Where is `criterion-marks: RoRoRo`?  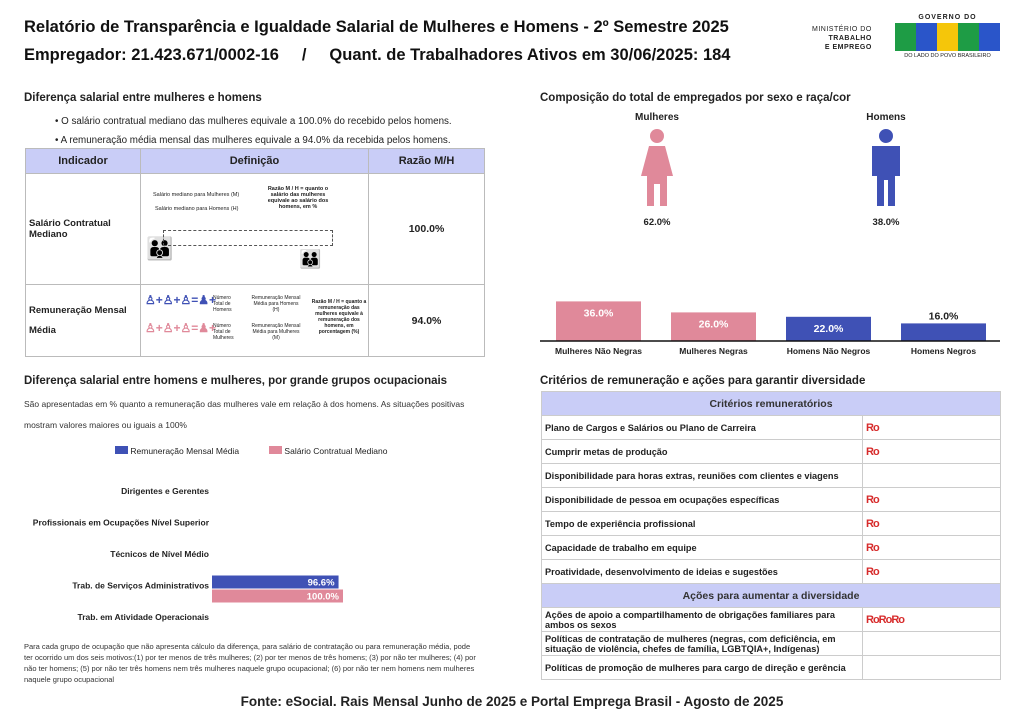 criterion-marks: RoRoRo is located at coordinates (931, 619).